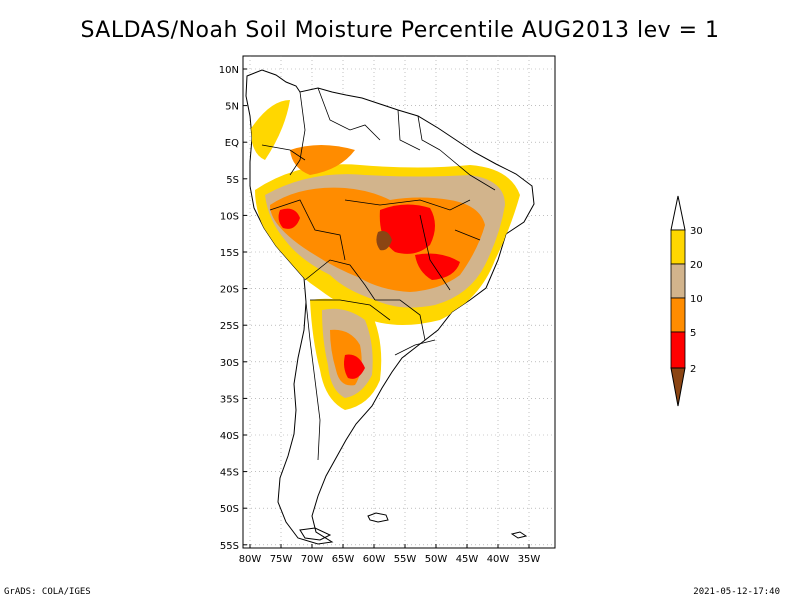  I want to click on lon-tick-label: 80W, so click(250, 559).